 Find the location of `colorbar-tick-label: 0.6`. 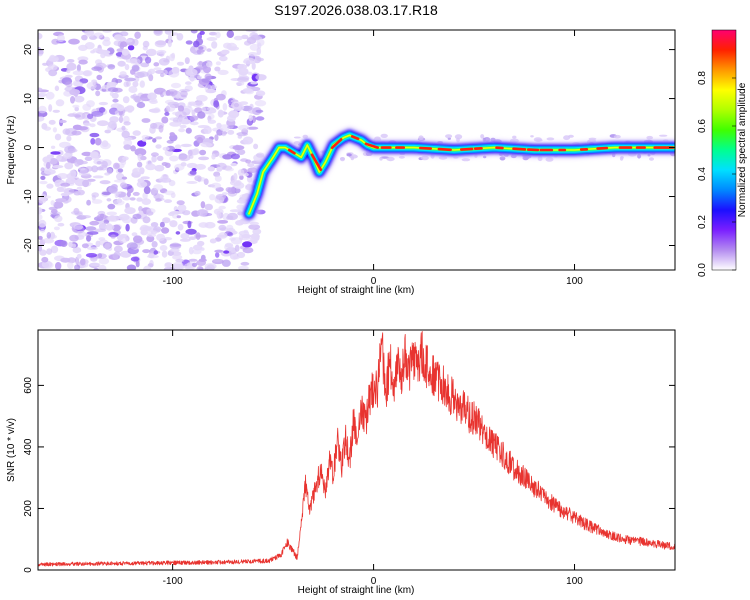

colorbar-tick-label: 0.6 is located at coordinates (702, 126).